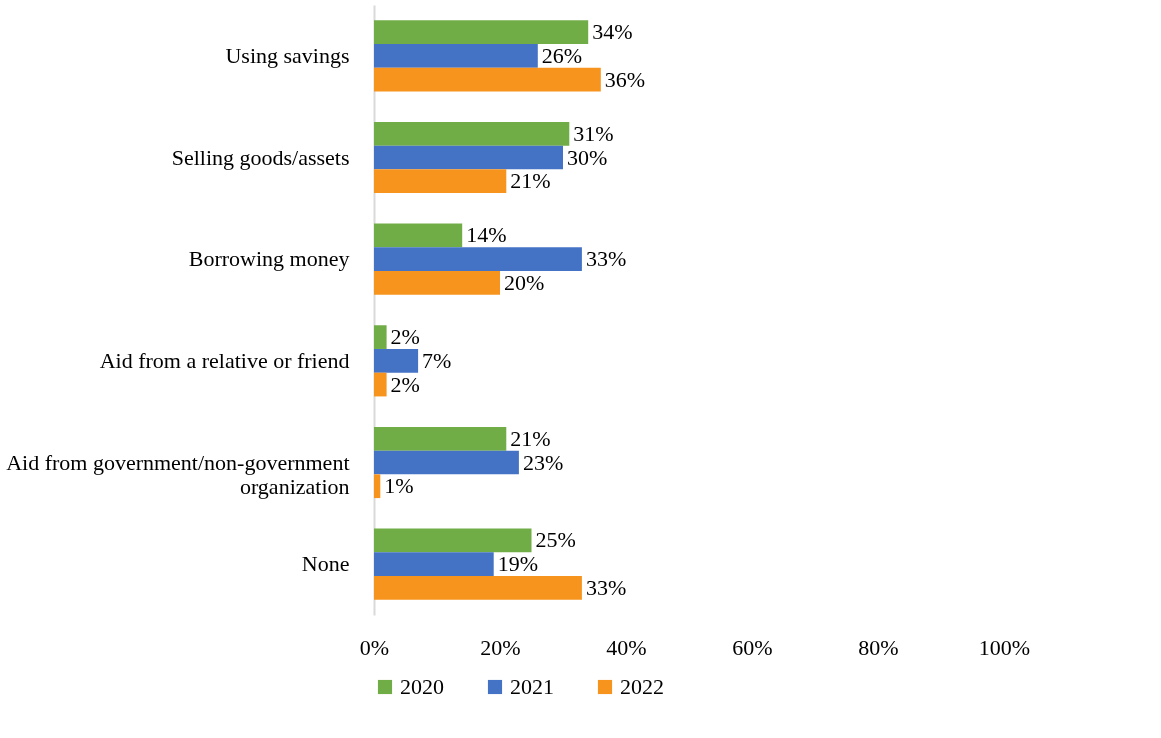 The image size is (1161, 738). Describe the element at coordinates (562, 55) in the screenshot. I see `data-label: 26%` at that location.